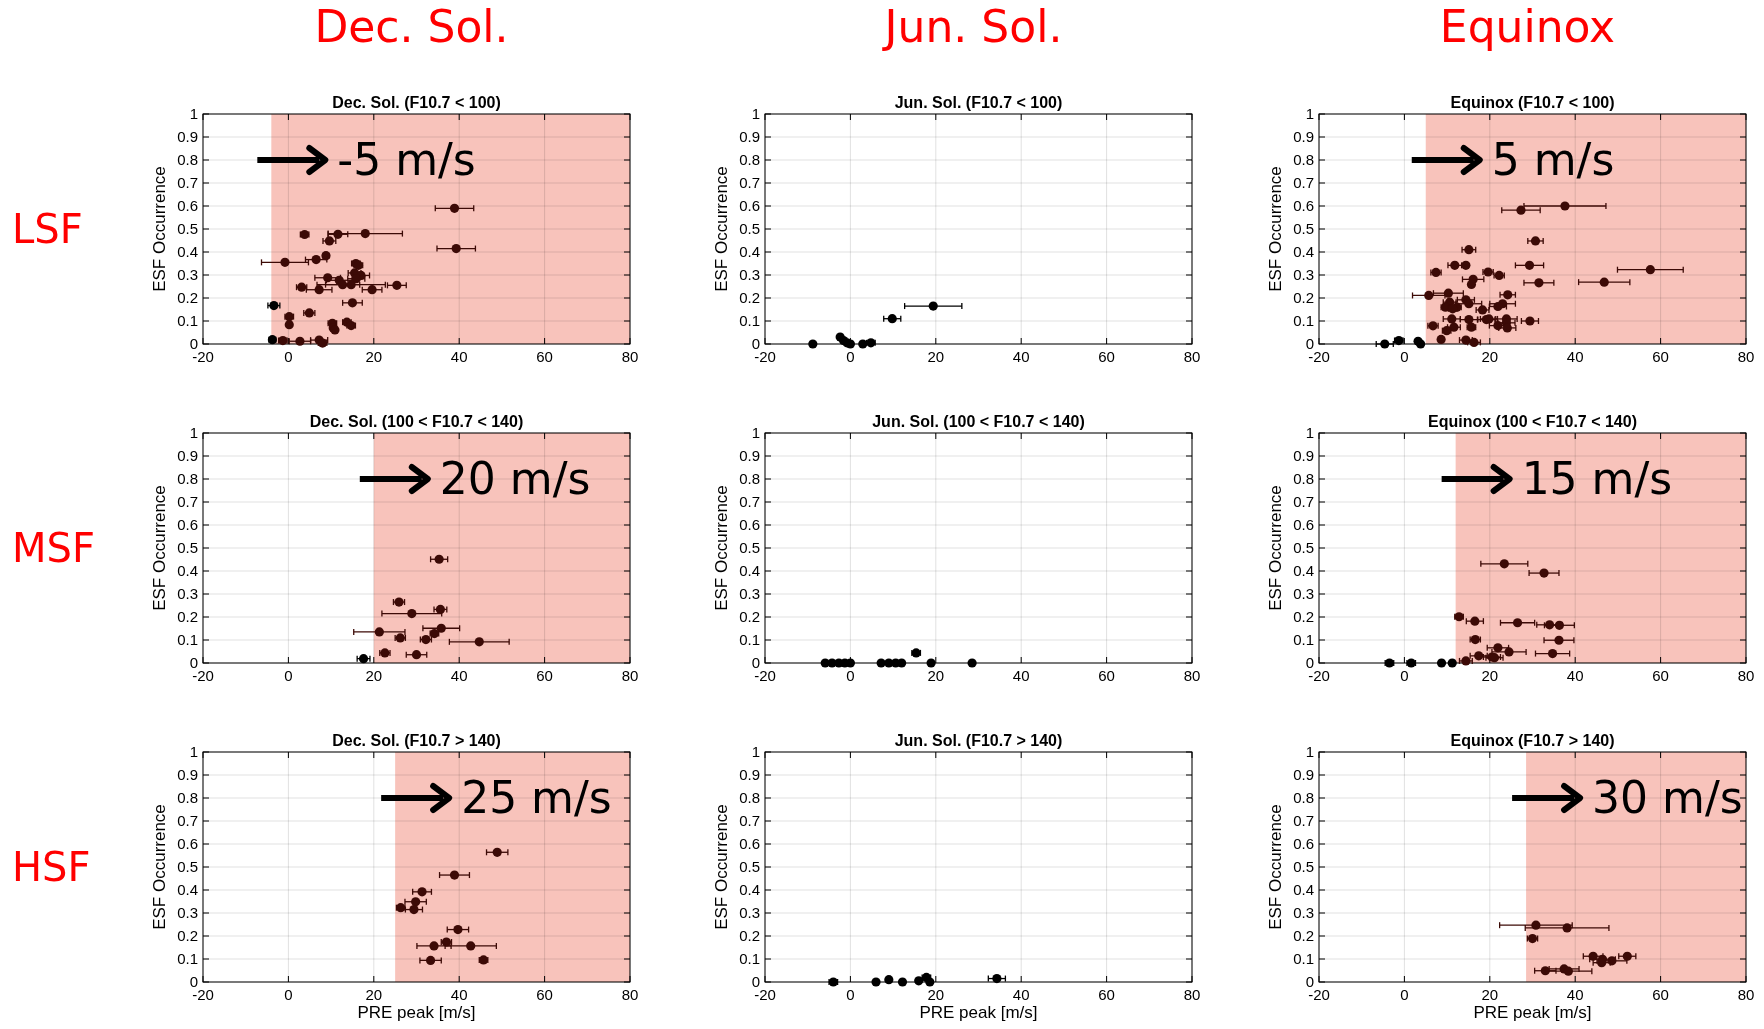  Describe the element at coordinates (1553, 160) in the screenshot. I see `band-label: 5 m/s` at that location.